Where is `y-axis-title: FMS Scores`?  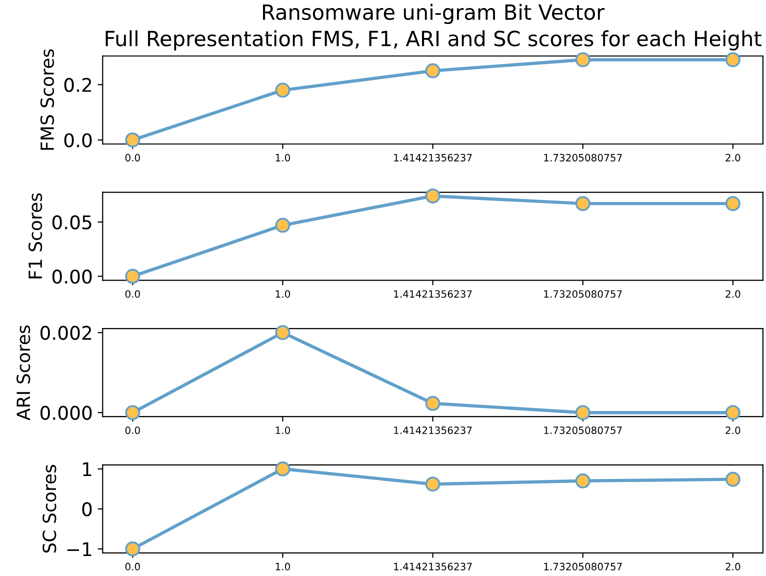 y-axis-title: FMS Scores is located at coordinates (47, 99).